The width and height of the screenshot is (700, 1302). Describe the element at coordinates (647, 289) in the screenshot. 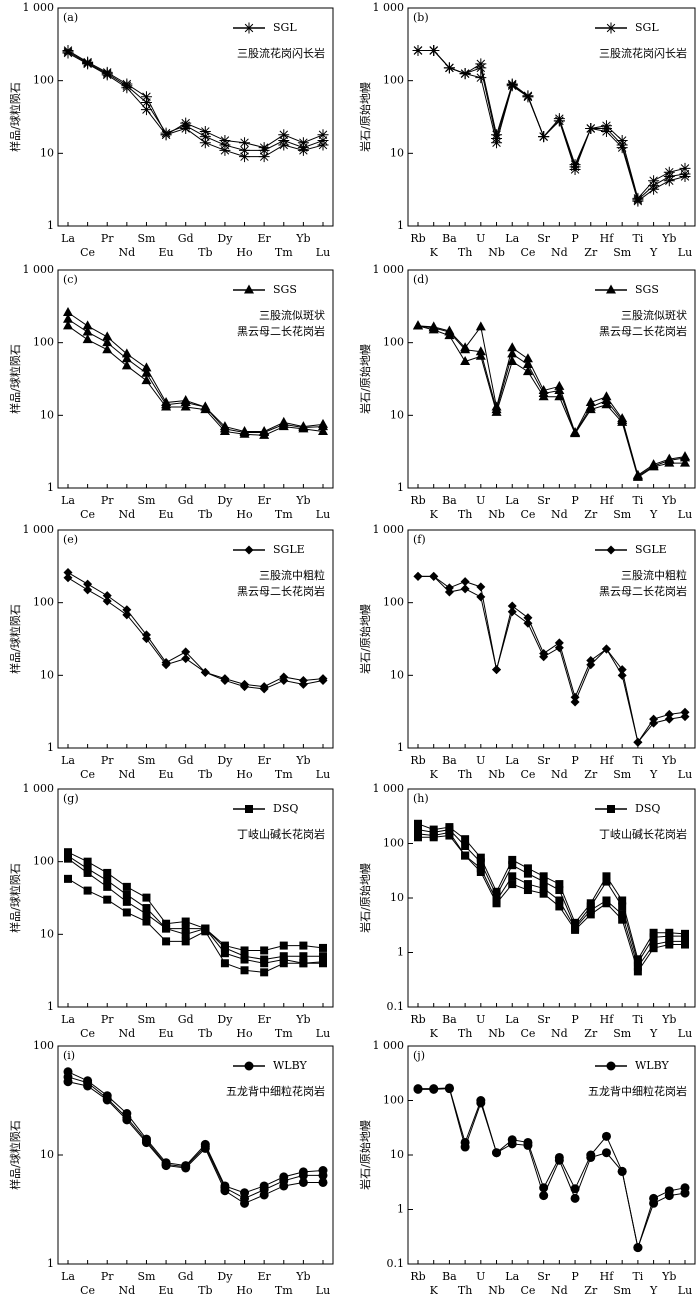

I see `legend-label: SGS` at that location.